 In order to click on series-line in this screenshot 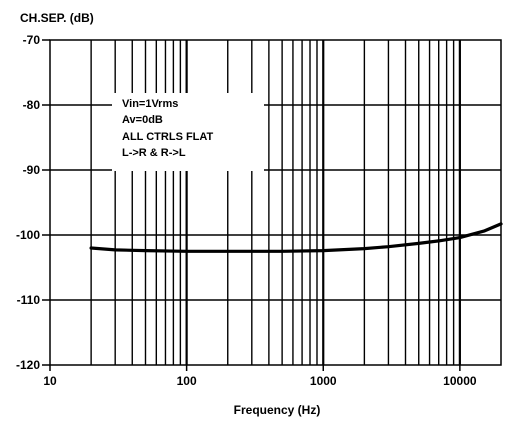, I will do `click(296, 237)`.